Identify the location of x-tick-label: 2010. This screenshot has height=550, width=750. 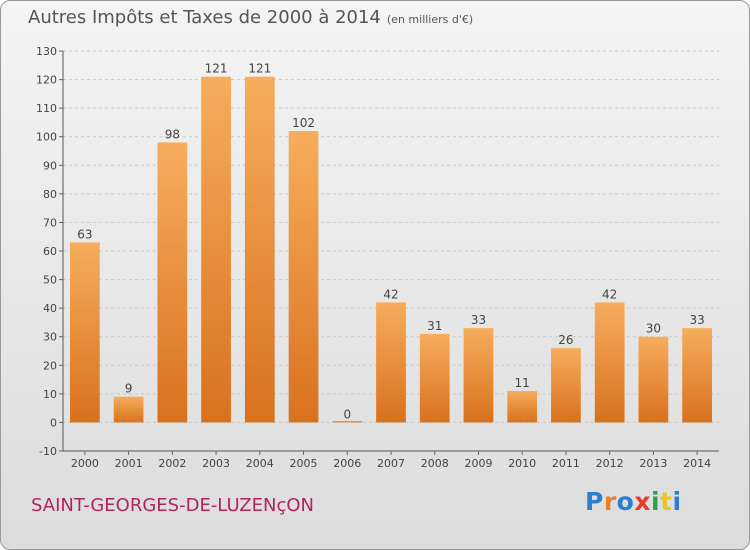
(522, 463).